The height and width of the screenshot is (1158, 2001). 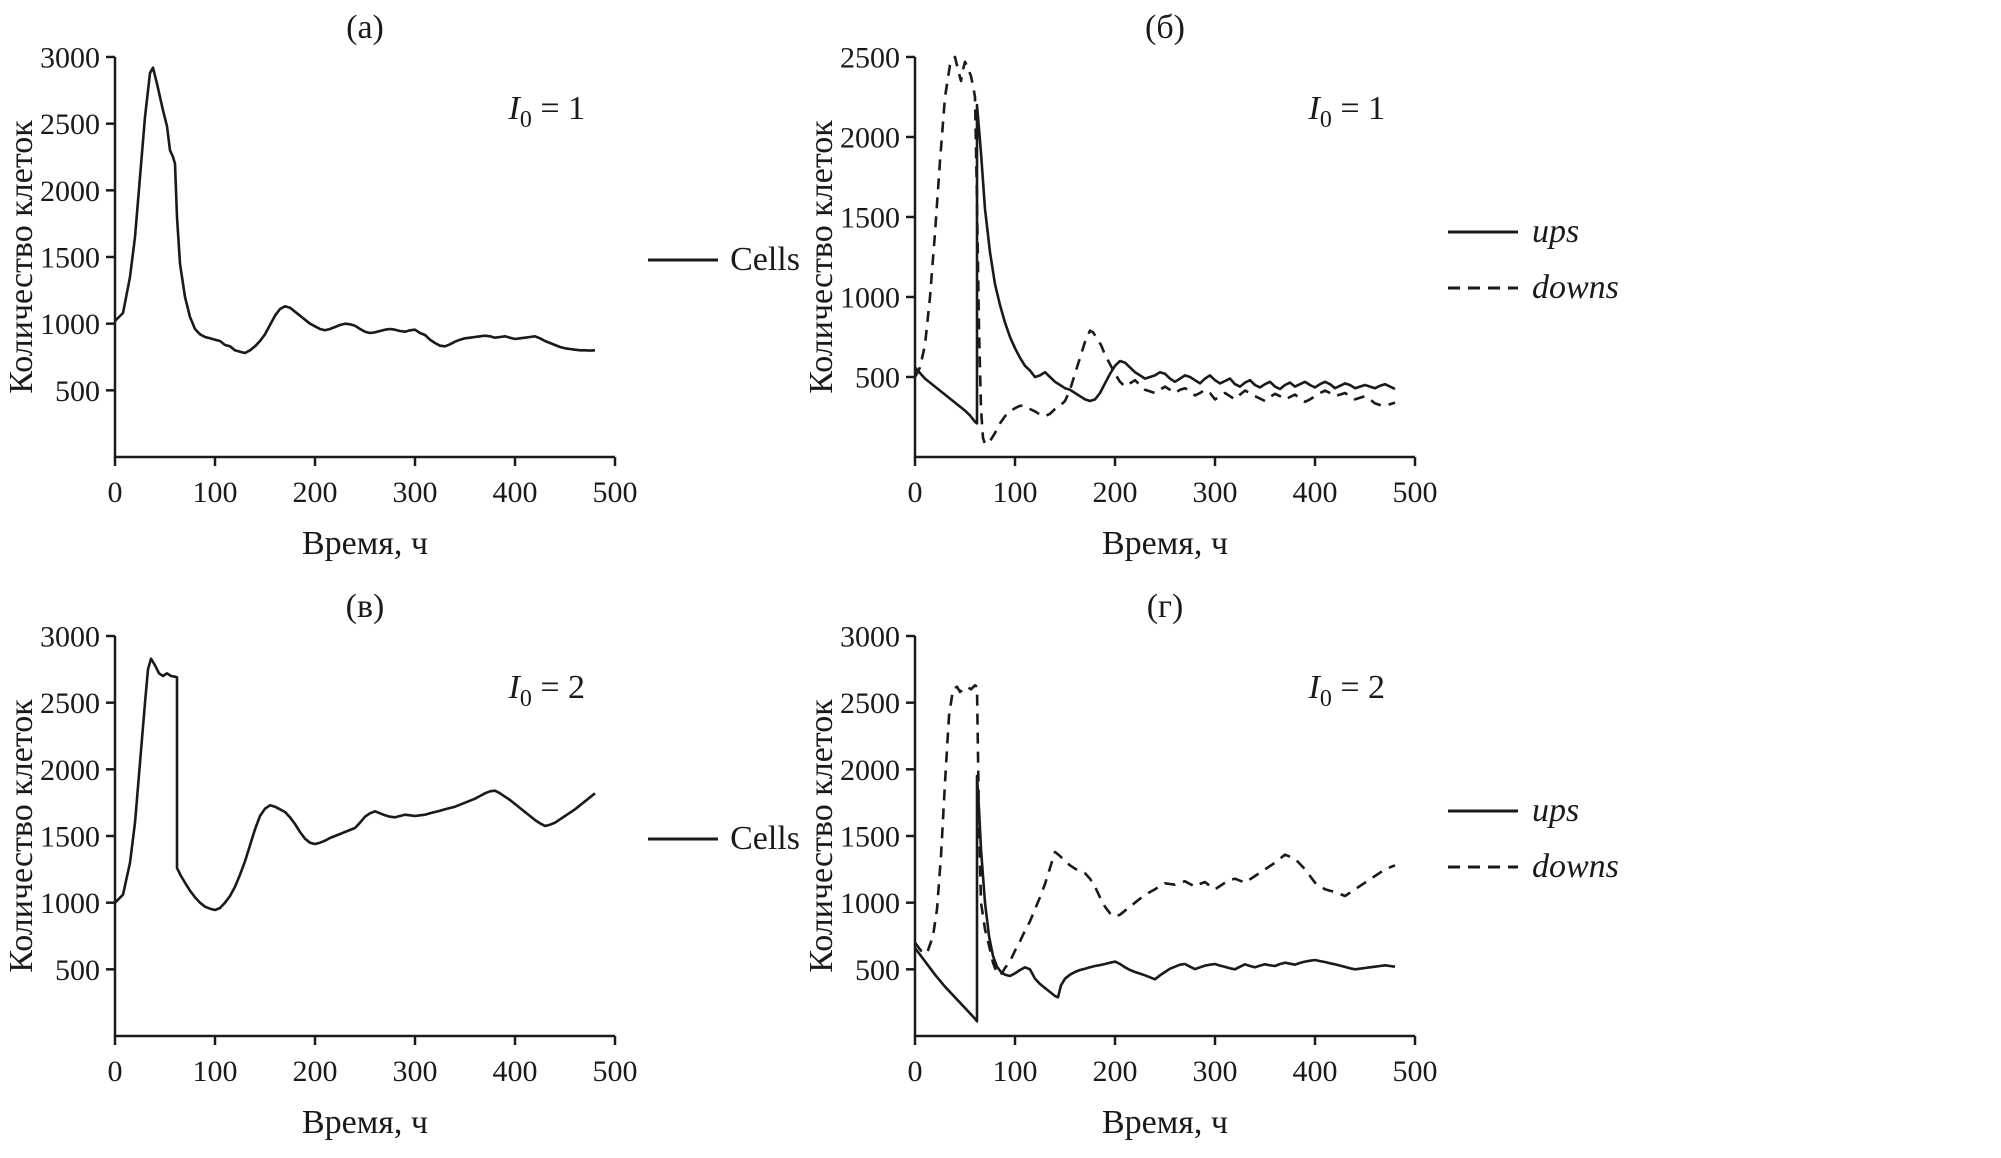 I want to click on legend-v: Cells, so click(x=723, y=839).